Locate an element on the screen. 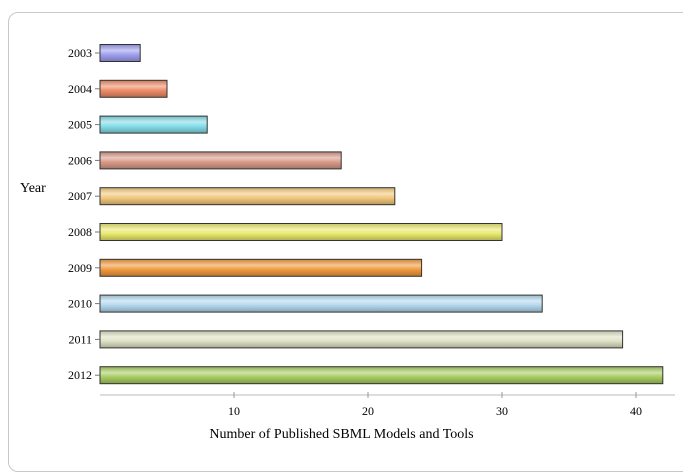 The width and height of the screenshot is (683, 472). y-tick-label-2004: 2004 is located at coordinates (80, 89).